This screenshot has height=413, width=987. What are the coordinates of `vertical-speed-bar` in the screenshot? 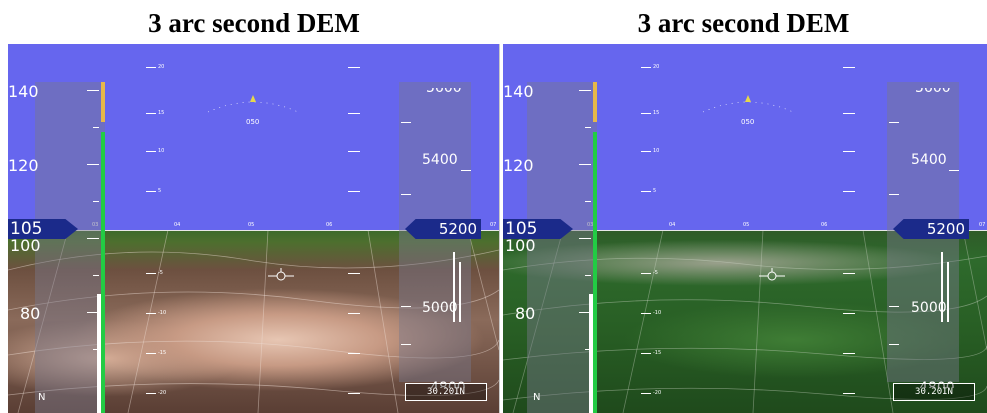 It's located at (460, 292).